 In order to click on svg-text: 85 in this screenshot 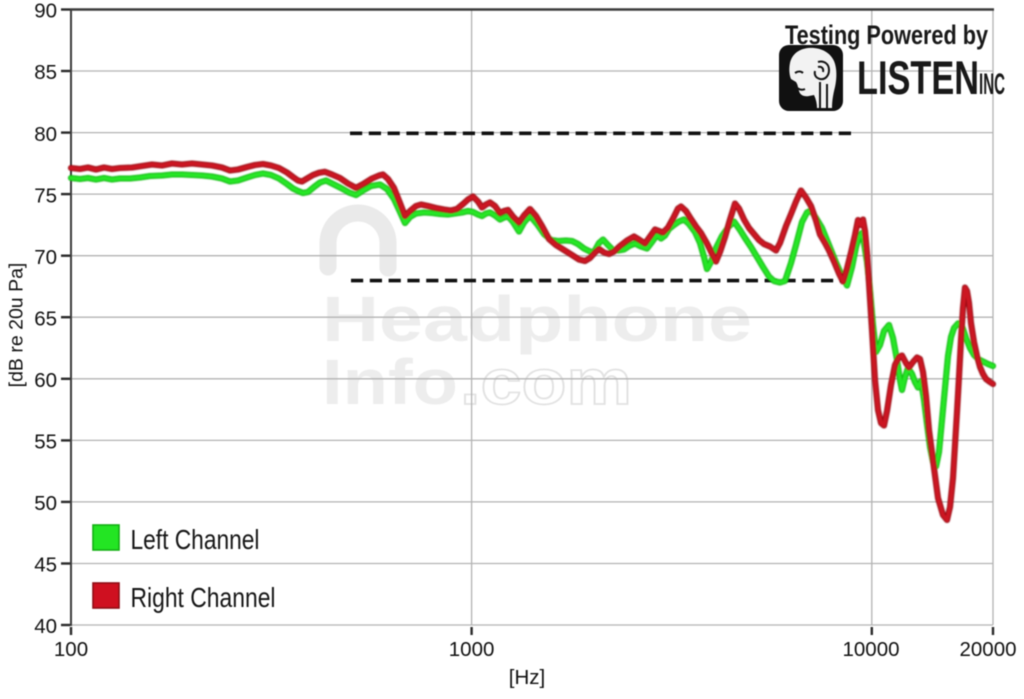, I will do `click(45, 72)`.